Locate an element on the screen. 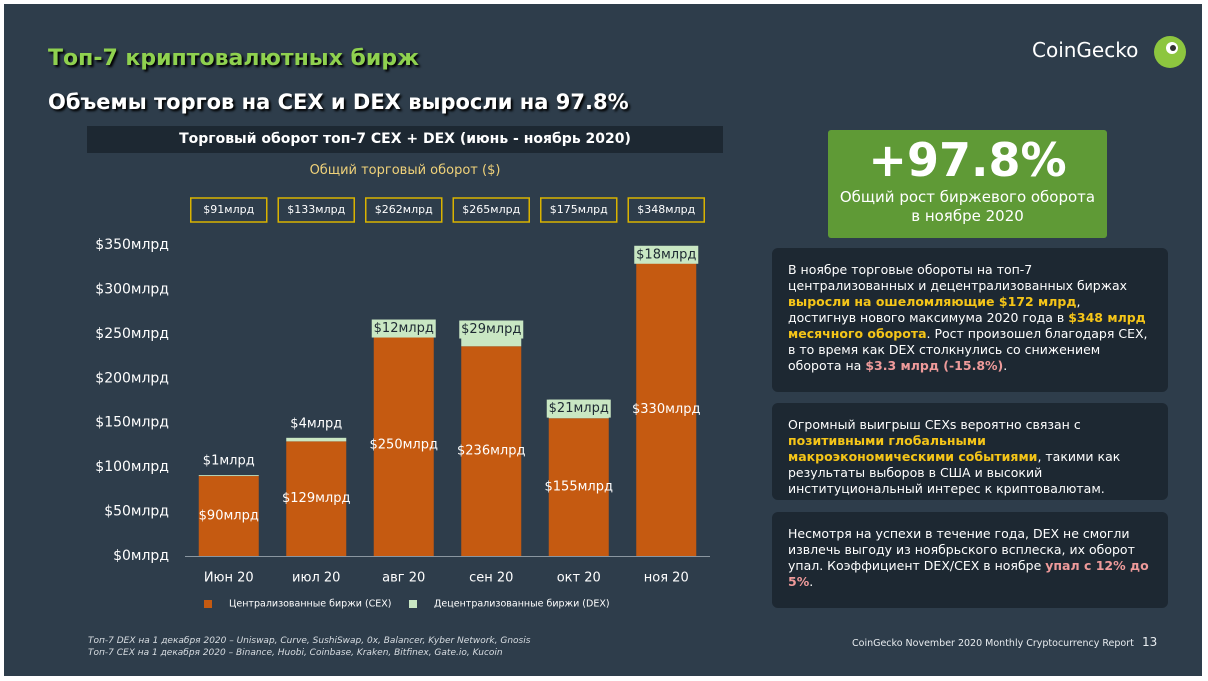 The height and width of the screenshot is (681, 1208). value-label: $4млрд is located at coordinates (316, 423).